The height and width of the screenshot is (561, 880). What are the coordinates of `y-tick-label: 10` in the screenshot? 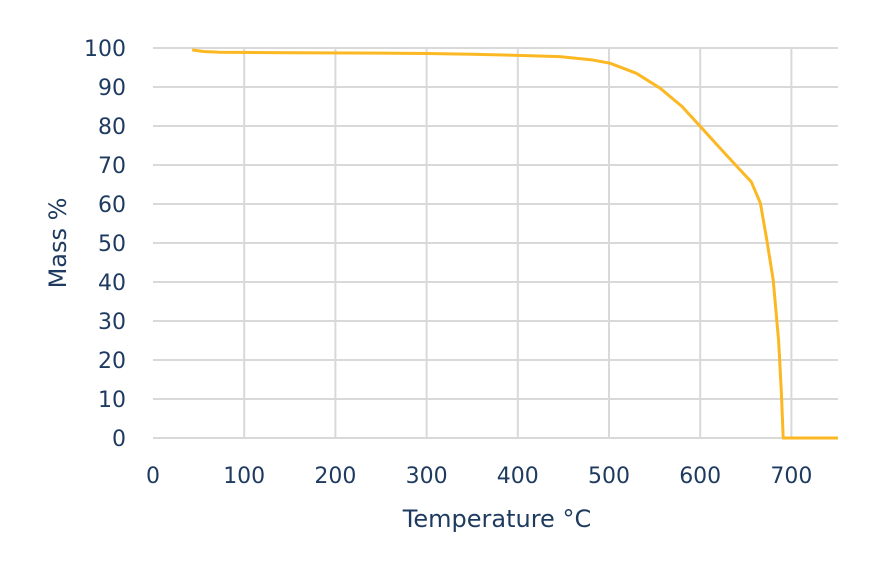 It's located at (112, 400).